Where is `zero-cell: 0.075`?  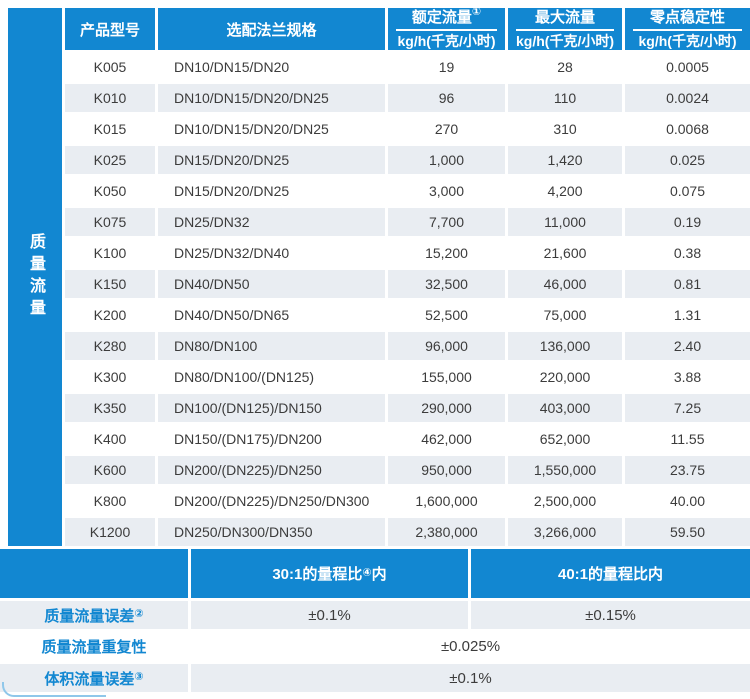
zero-cell: 0.075 is located at coordinates (687, 191).